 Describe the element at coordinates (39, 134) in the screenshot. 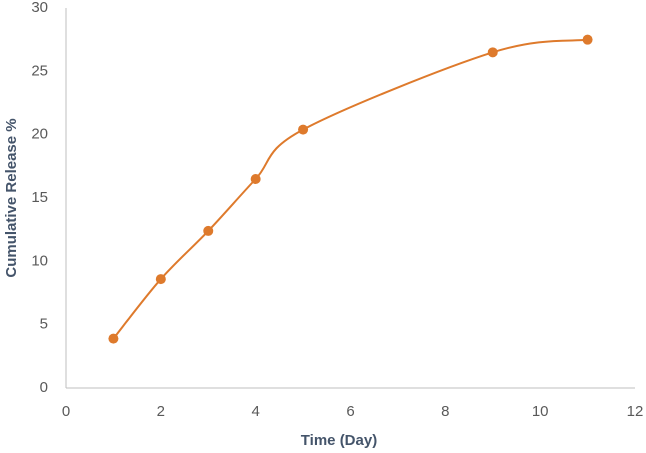

I see `y-tick-label: 20` at that location.